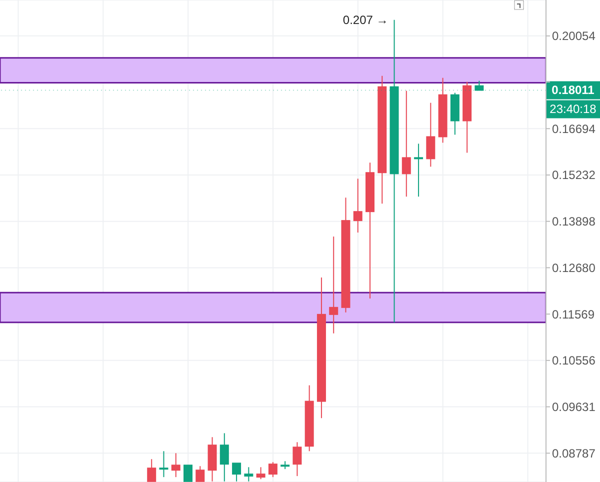 The height and width of the screenshot is (482, 600). I want to click on y-tick-label: 0.15232, so click(574, 175).